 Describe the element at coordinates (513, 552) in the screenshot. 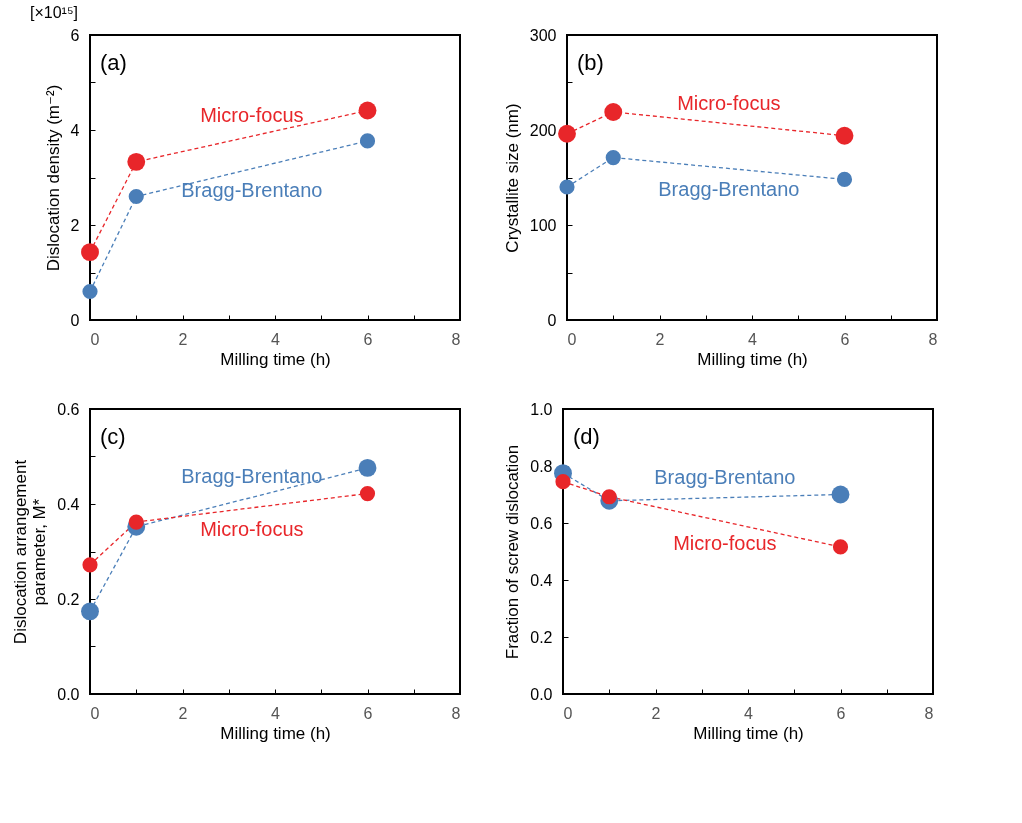

I see `y-axis-title: Fraction of screw dislocation` at that location.